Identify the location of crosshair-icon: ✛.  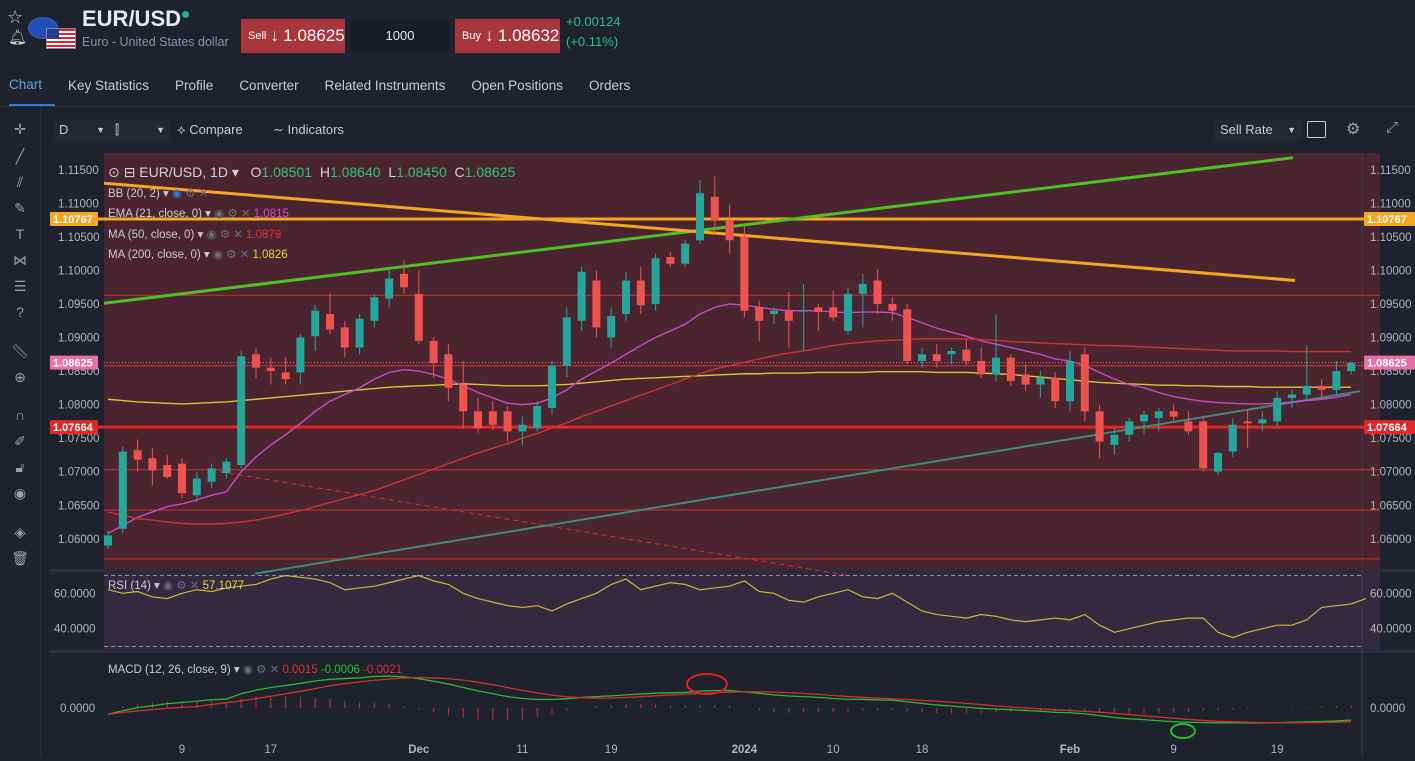
(20, 129).